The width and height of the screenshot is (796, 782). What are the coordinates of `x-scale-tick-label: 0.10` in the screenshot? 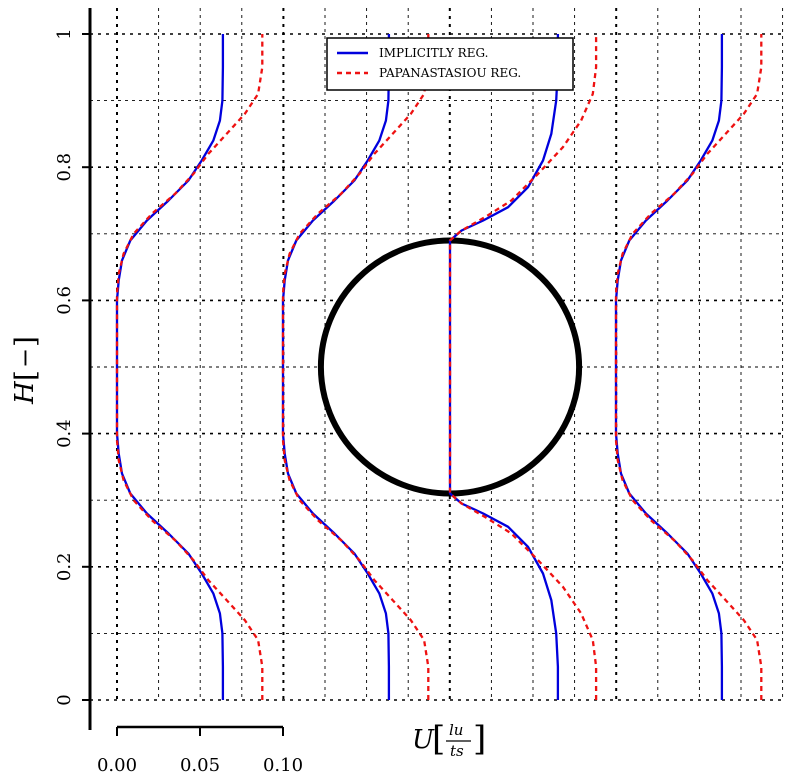 It's located at (283, 765).